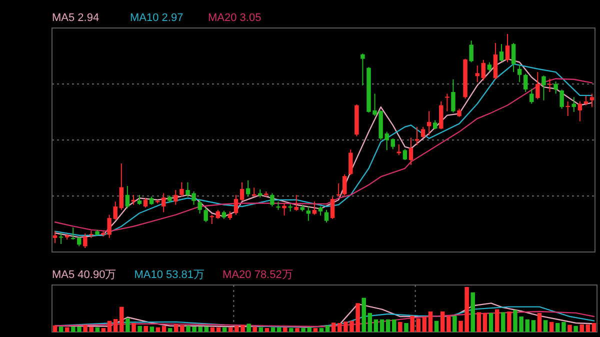  What do you see at coordinates (76, 18) in the screenshot?
I see `text: MA5 2.94` at bounding box center [76, 18].